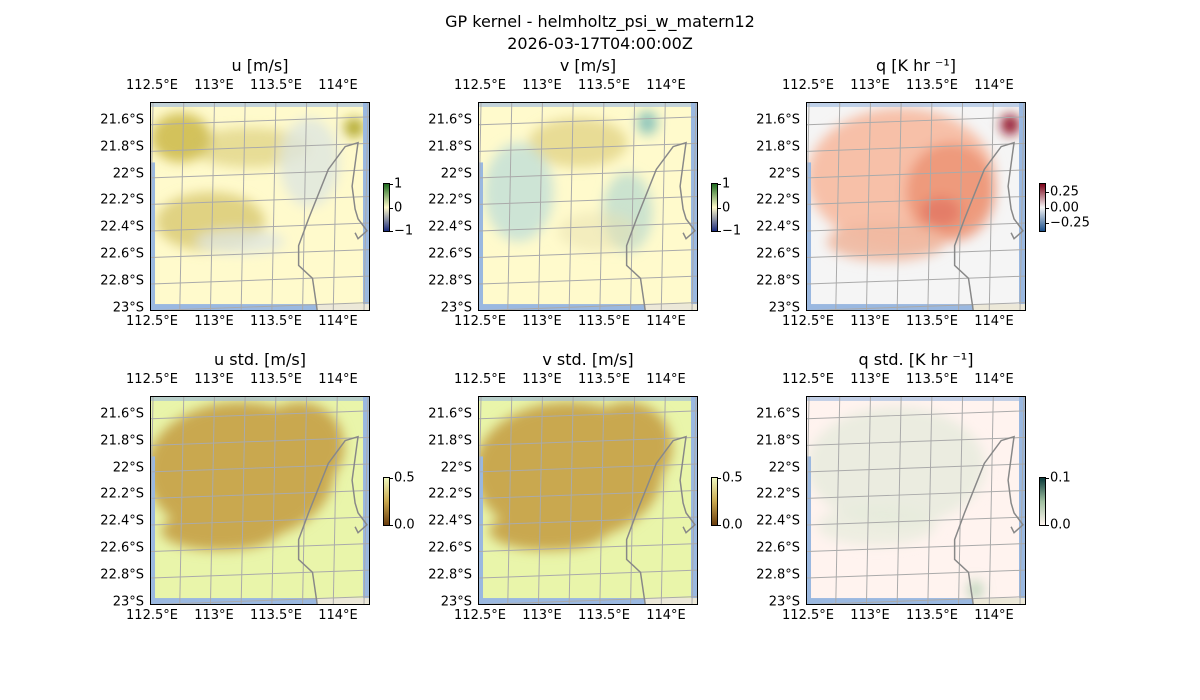 This screenshot has width=1200, height=700. Describe the element at coordinates (386, 501) in the screenshot. I see `colorbar` at that location.